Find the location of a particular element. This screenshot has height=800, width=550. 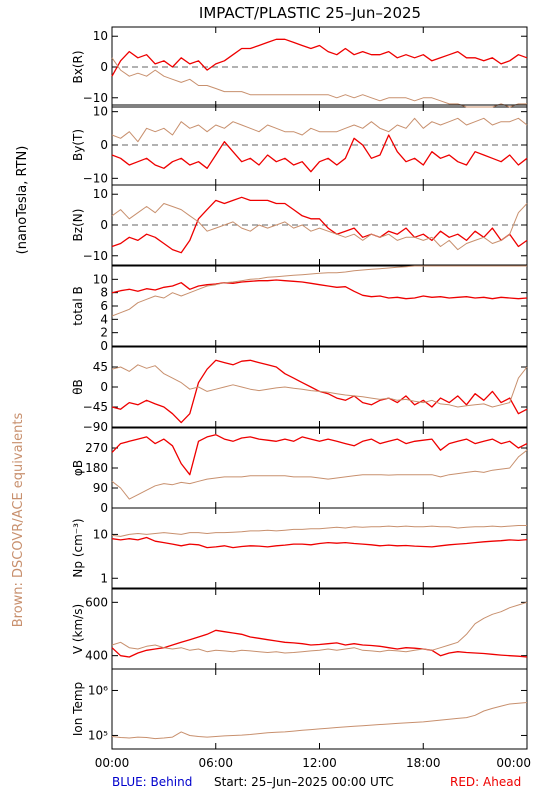

chart-title: IMPACT/PLASTIC 25–Jun–2025 is located at coordinates (310, 13).